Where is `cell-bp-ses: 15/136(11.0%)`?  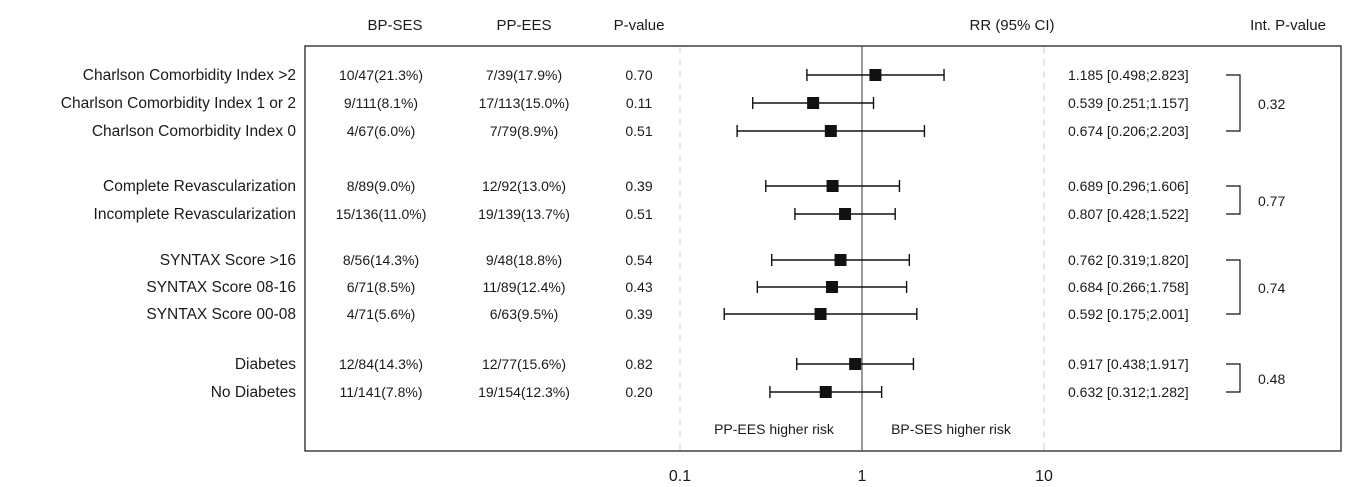 cell-bp-ses: 15/136(11.0%) is located at coordinates (381, 214).